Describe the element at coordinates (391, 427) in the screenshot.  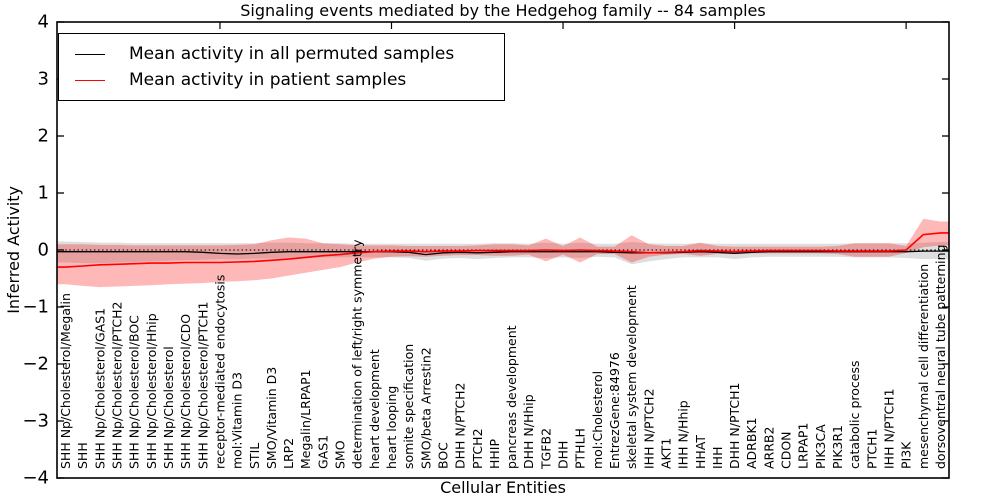
I see `x-tick-label: heart looping` at that location.